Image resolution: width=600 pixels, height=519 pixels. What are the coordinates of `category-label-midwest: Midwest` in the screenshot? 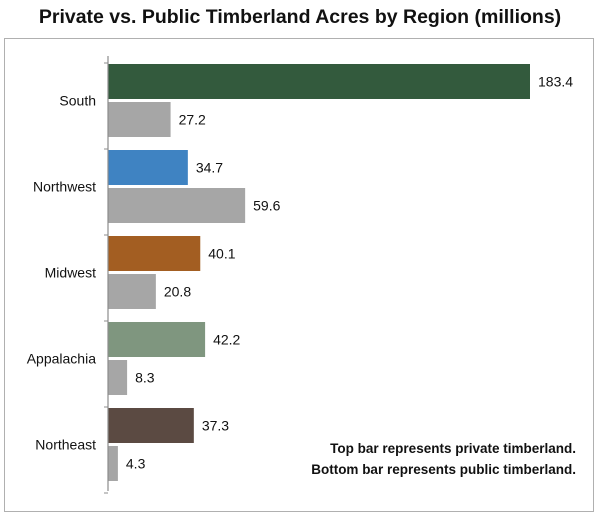 It's located at (70, 273).